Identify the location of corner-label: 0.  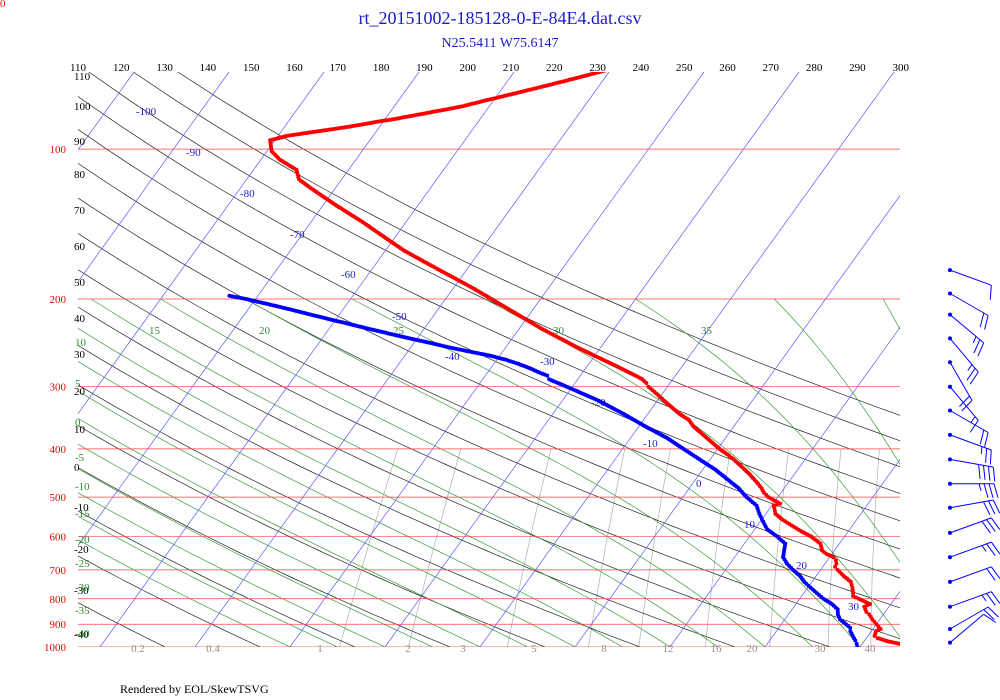
(3, 5).